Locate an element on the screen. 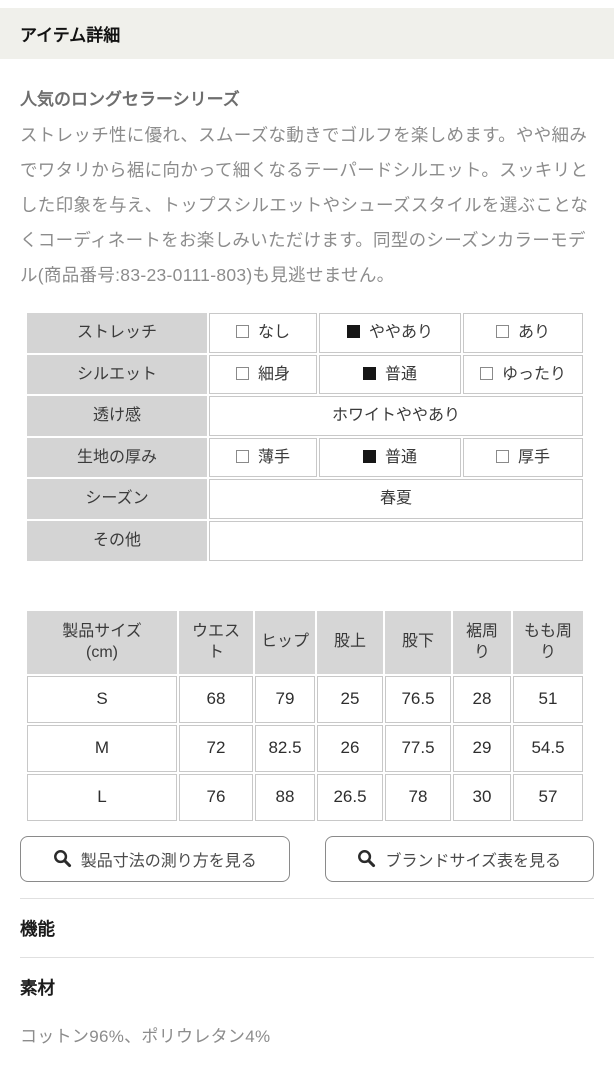 This screenshot has width=614, height=1080. brand-size-button: ブランドサイズ表を見る is located at coordinates (459, 858).